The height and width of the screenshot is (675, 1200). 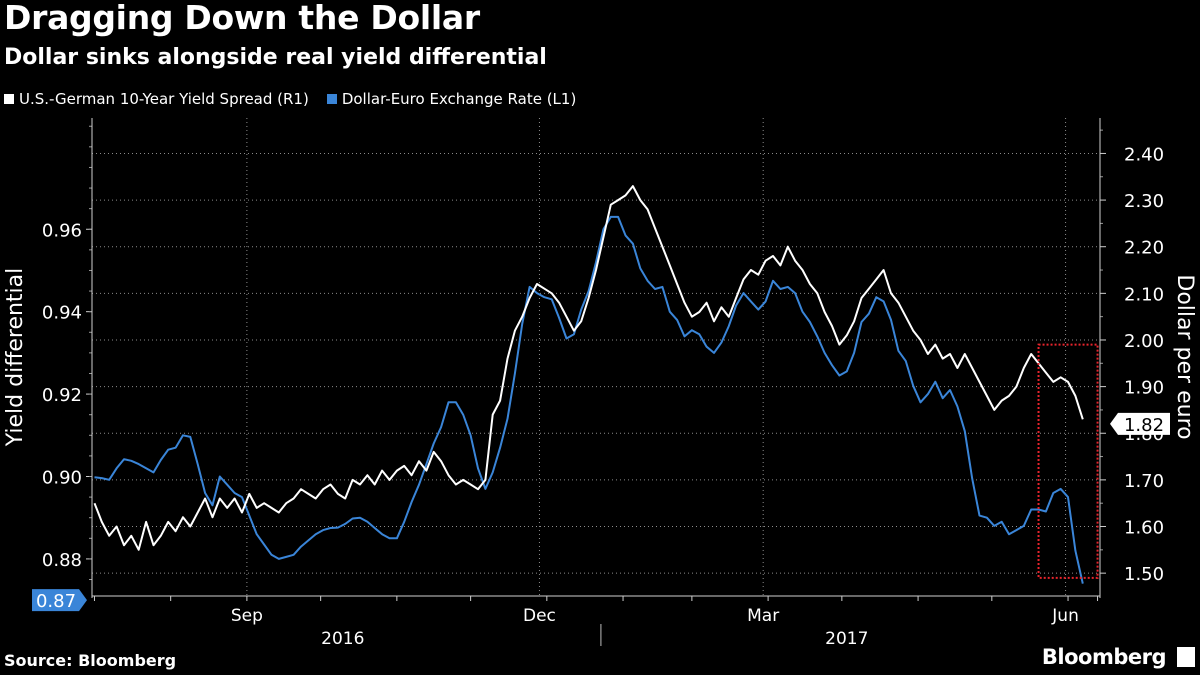 What do you see at coordinates (1144, 425) in the screenshot?
I see `last-value-label-spread: 1.82` at bounding box center [1144, 425].